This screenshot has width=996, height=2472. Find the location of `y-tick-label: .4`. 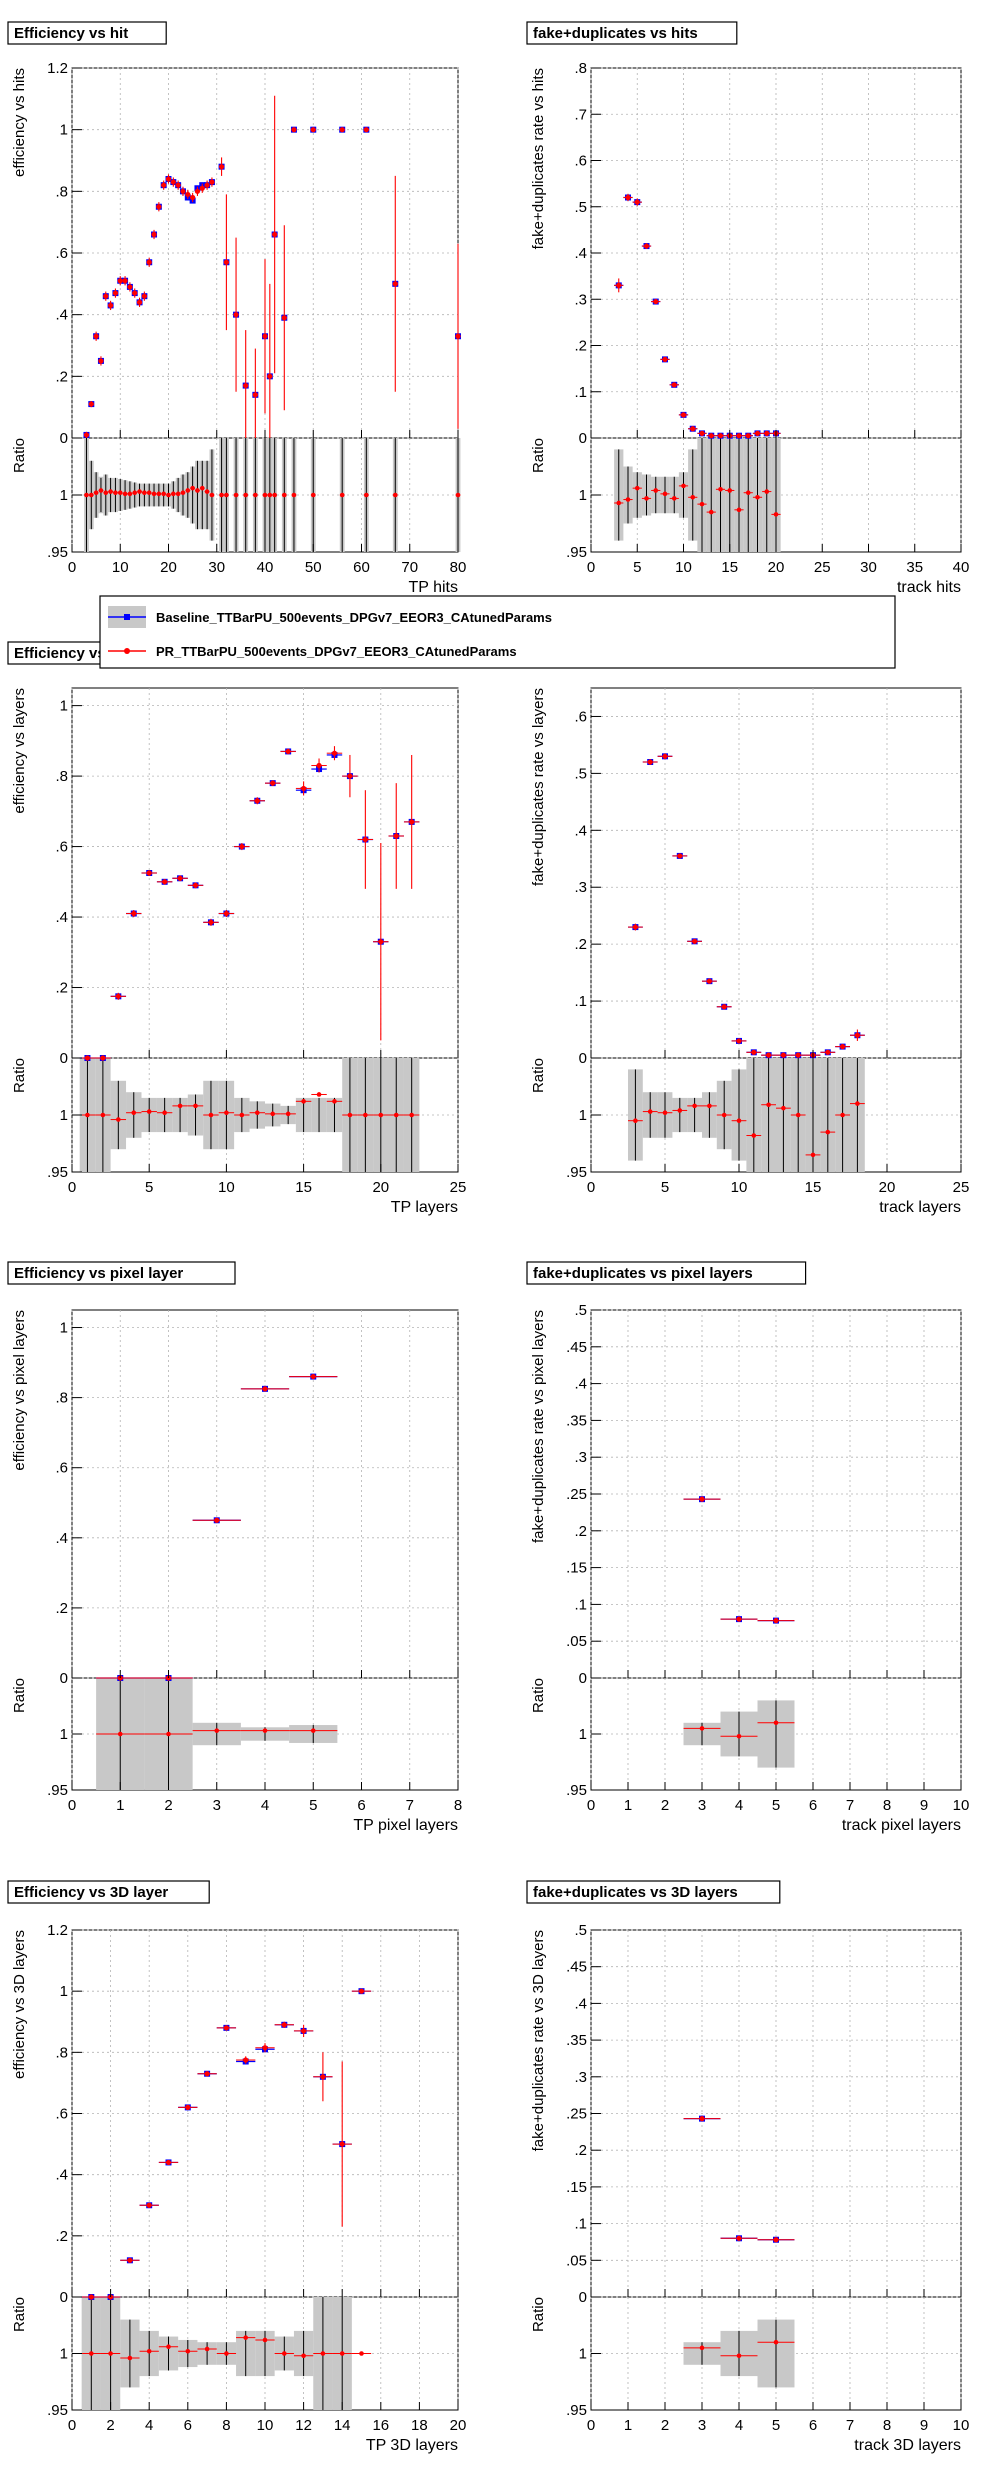

y-tick-label: .4 is located at coordinates (580, 253).